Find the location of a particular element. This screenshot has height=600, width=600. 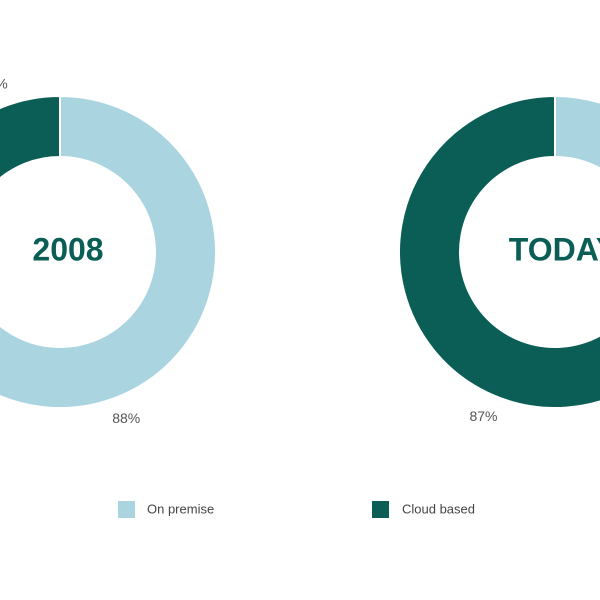

value-label: 87% is located at coordinates (483, 416).